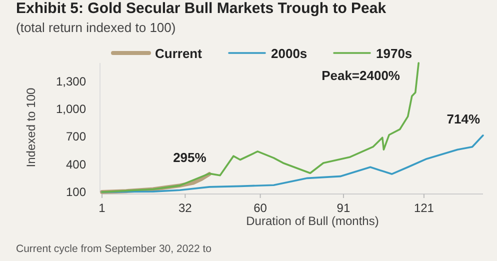 This screenshot has height=261, width=497. Describe the element at coordinates (71, 109) in the screenshot. I see `y-tick-label: 1,000` at that location.